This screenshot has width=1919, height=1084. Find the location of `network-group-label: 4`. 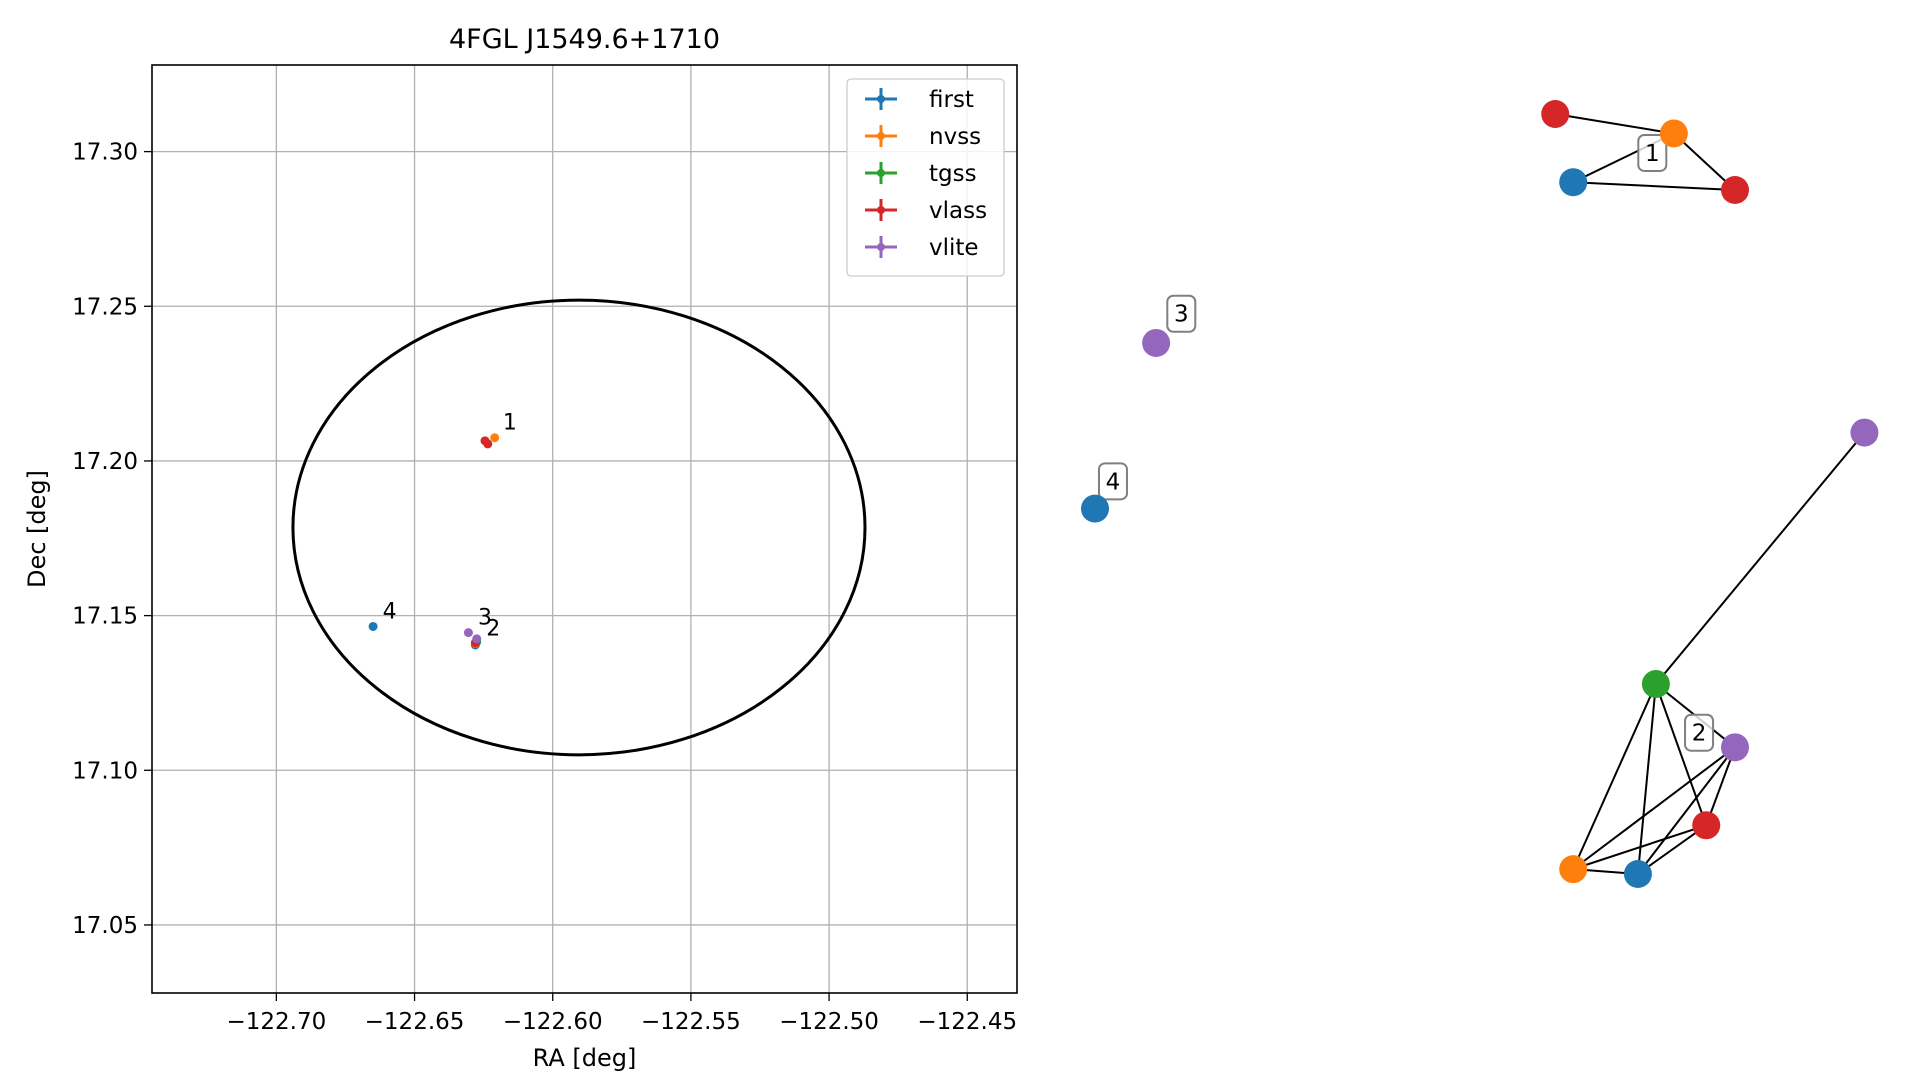

network-group-label: 4 is located at coordinates (1112, 481).